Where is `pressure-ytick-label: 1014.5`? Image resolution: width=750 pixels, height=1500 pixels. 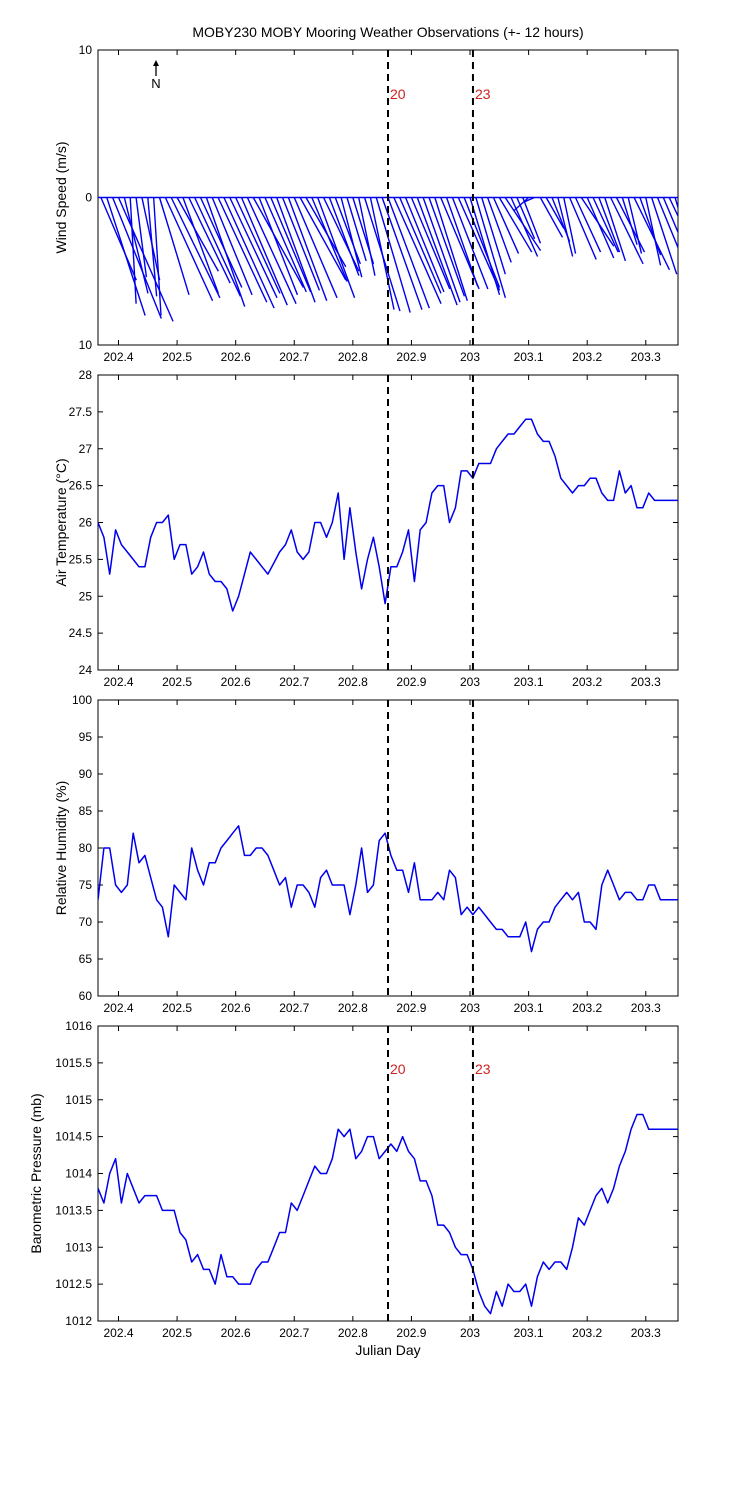 pressure-ytick-label: 1014.5 is located at coordinates (73, 1137).